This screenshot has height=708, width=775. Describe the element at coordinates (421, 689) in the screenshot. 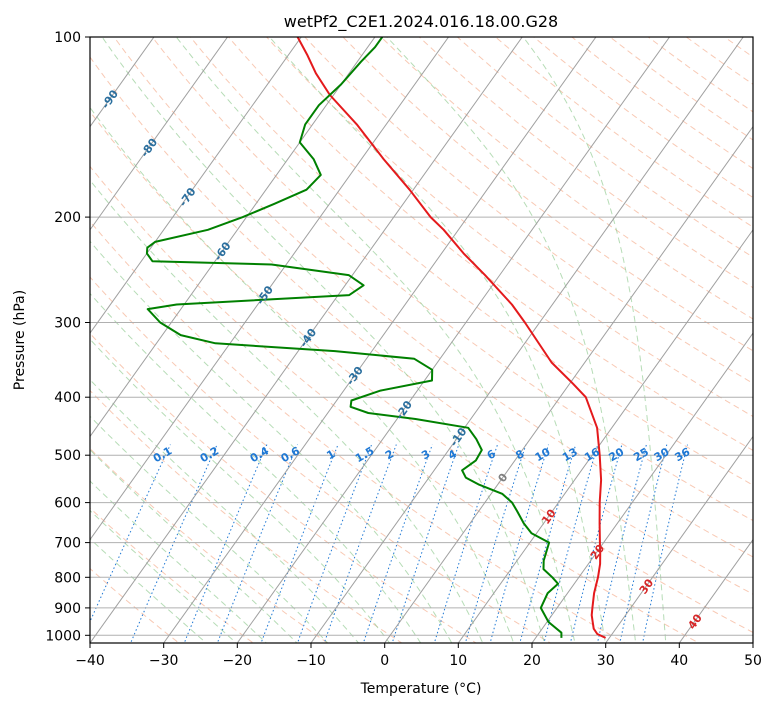

I see `x-axis-label: Temperature (°C)` at that location.